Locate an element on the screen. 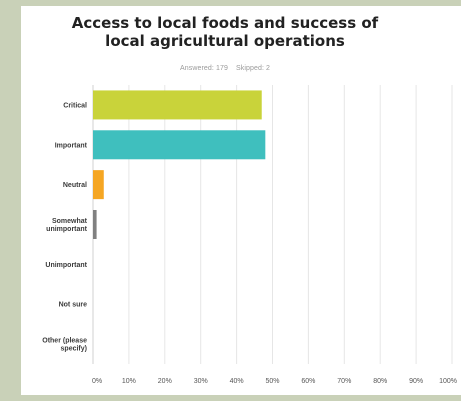 This screenshot has height=401, width=461. category-label: Critical is located at coordinates (75, 105).